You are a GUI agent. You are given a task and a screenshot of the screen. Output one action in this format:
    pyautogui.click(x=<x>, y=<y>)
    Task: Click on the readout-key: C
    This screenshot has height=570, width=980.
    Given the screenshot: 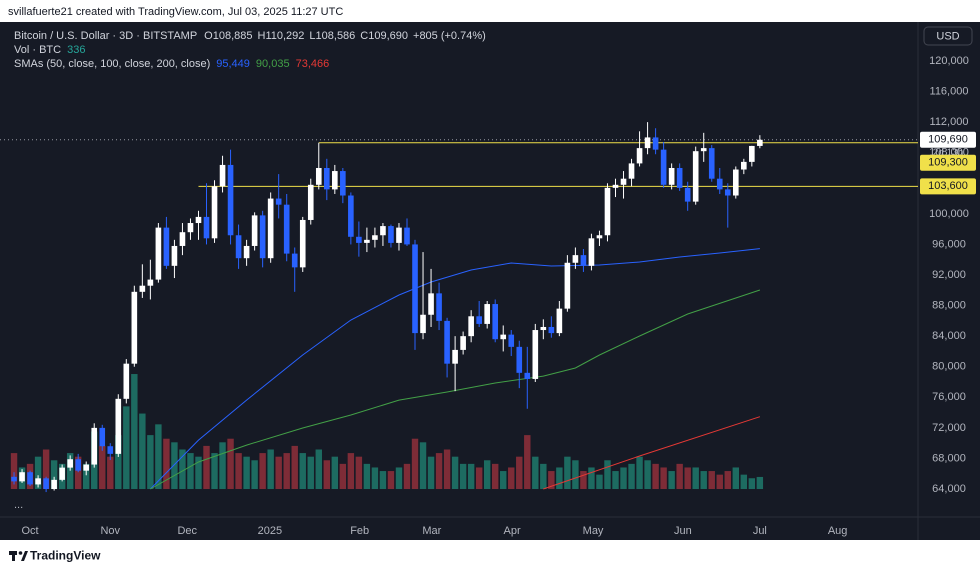 What is the action you would take?
    pyautogui.click(x=364, y=36)
    